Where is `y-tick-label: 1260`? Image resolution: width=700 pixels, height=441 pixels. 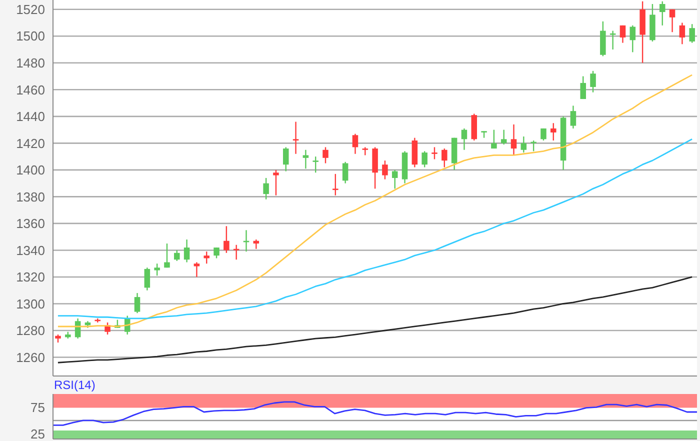
y-tick-label: 1260 is located at coordinates (30, 357).